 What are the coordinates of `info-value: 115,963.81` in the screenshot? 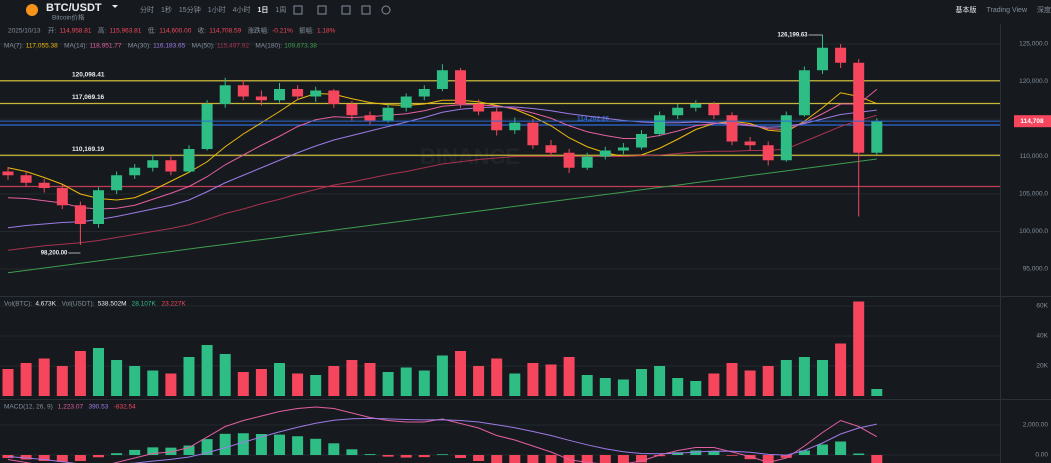 It's located at (125, 31).